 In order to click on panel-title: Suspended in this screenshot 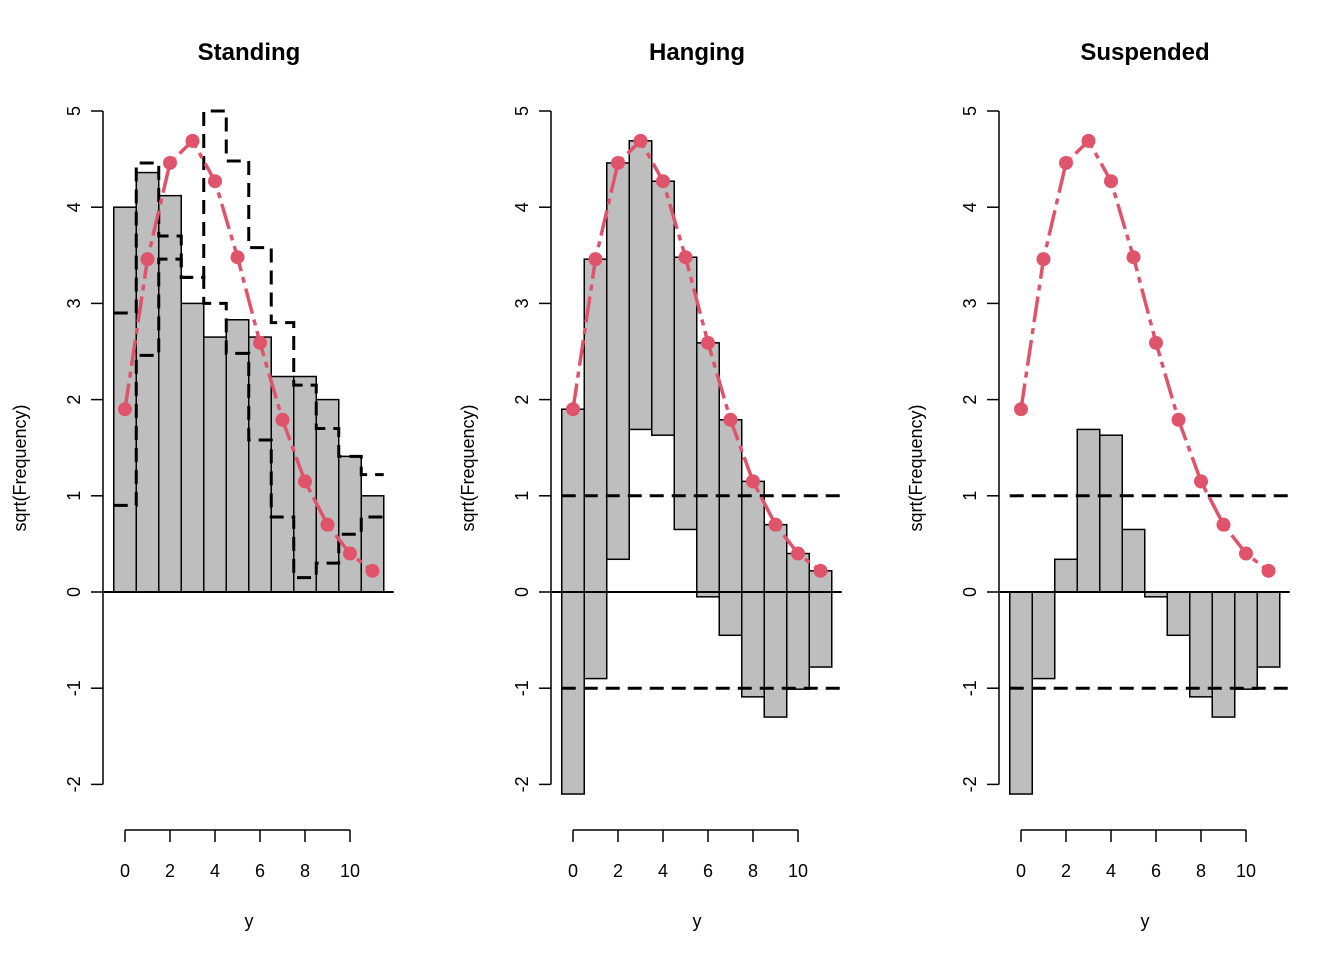, I will do `click(1144, 52)`.